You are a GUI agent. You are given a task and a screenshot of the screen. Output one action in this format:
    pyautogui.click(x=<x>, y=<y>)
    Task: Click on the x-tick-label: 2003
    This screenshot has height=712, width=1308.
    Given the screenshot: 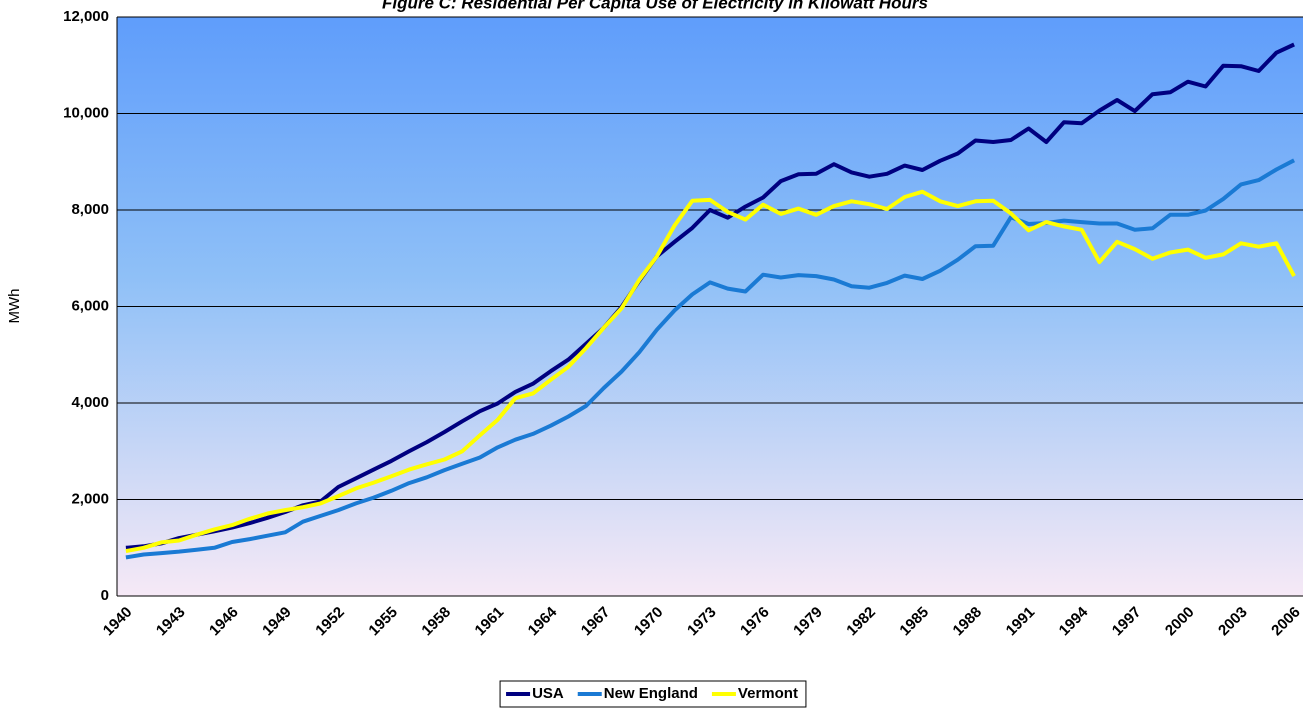 What is the action you would take?
    pyautogui.click(x=1233, y=622)
    